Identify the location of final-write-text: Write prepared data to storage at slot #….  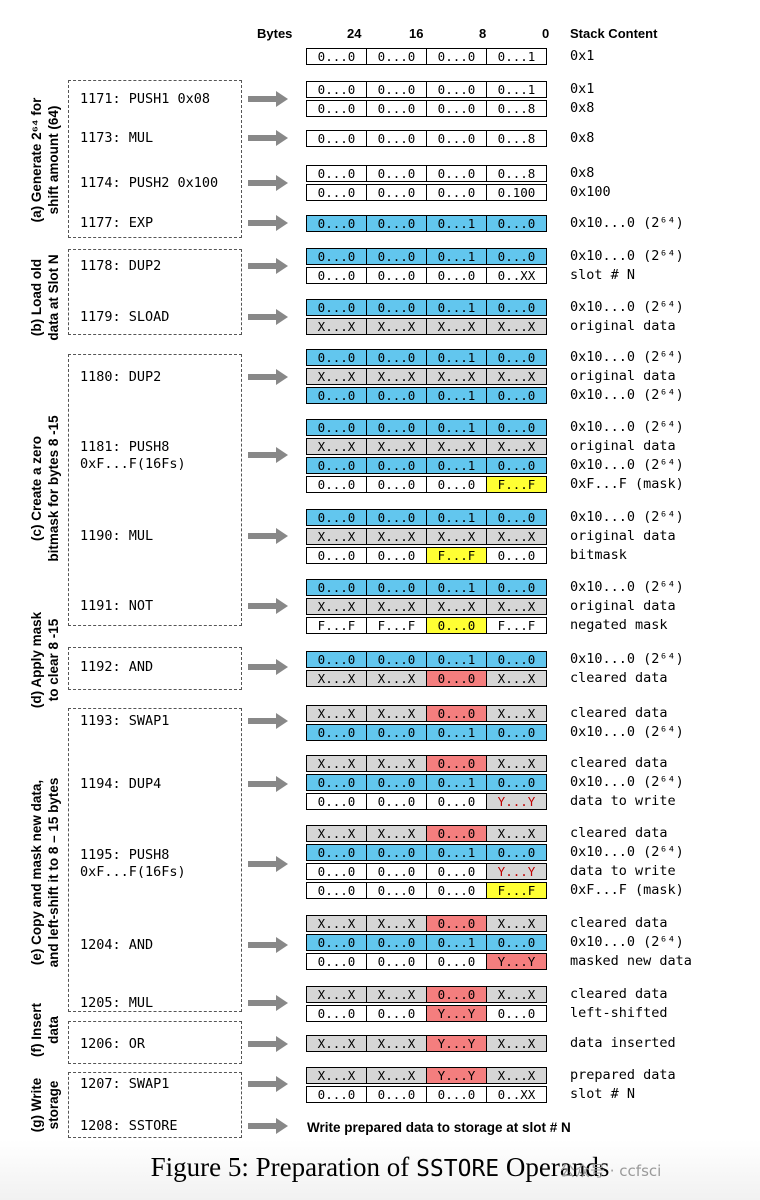
(439, 1127).